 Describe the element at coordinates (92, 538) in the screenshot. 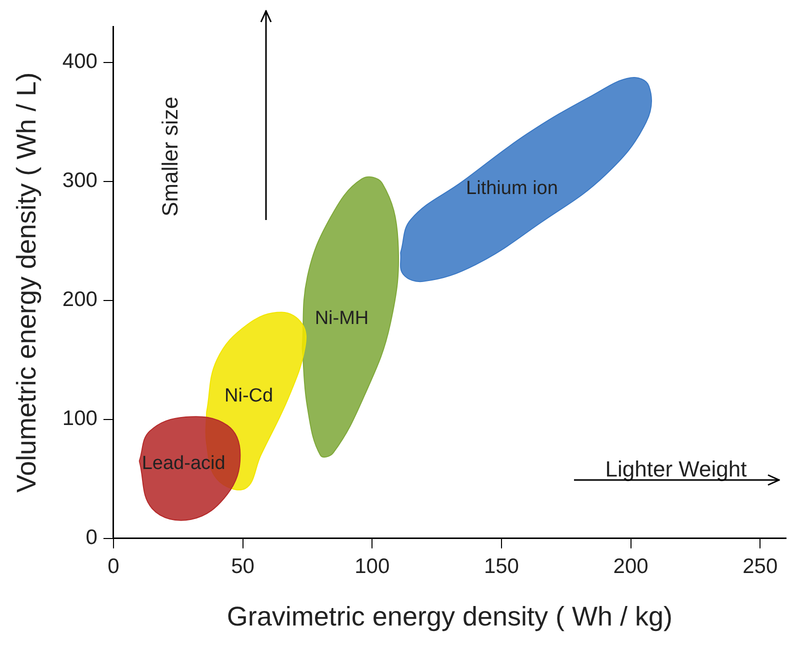

I see `y-tick-label: 0` at that location.